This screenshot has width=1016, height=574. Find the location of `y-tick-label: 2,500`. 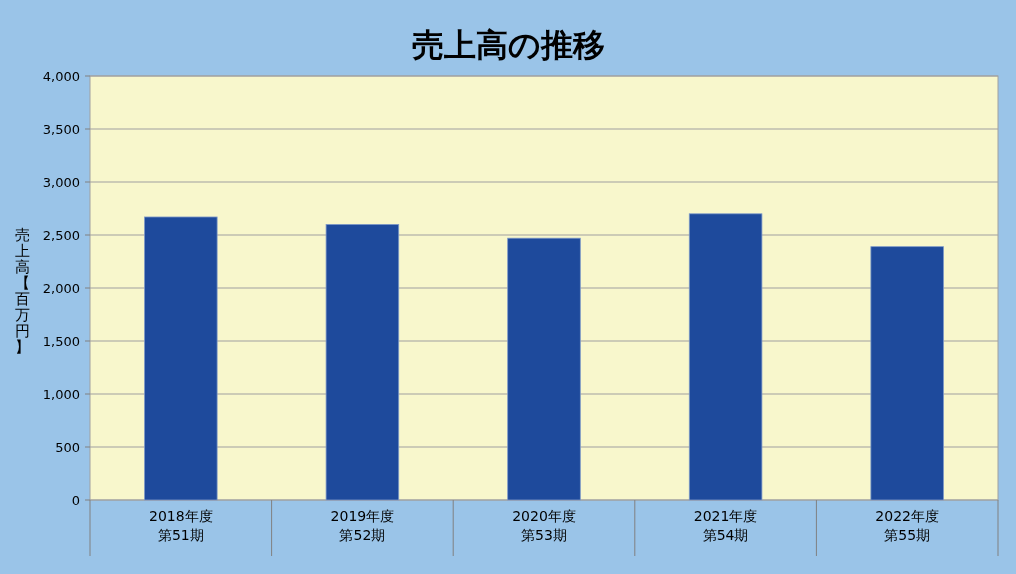

y-tick-label: 2,500 is located at coordinates (61, 235).